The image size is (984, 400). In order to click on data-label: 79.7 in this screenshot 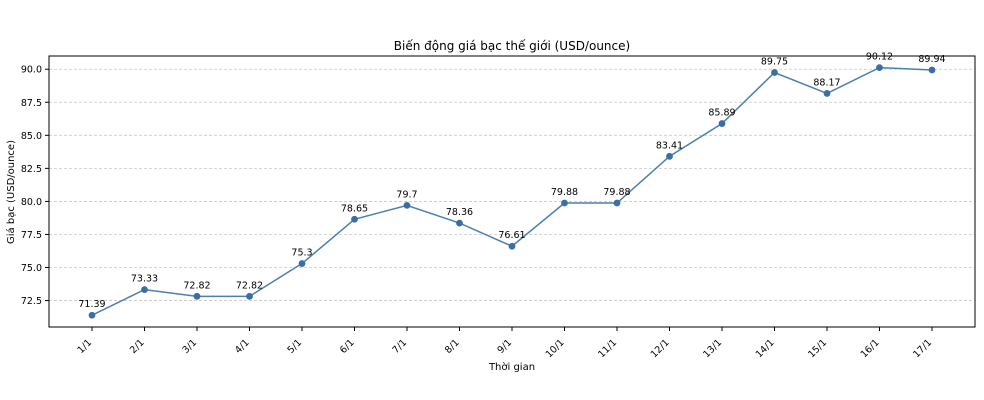, I will do `click(406, 194)`.